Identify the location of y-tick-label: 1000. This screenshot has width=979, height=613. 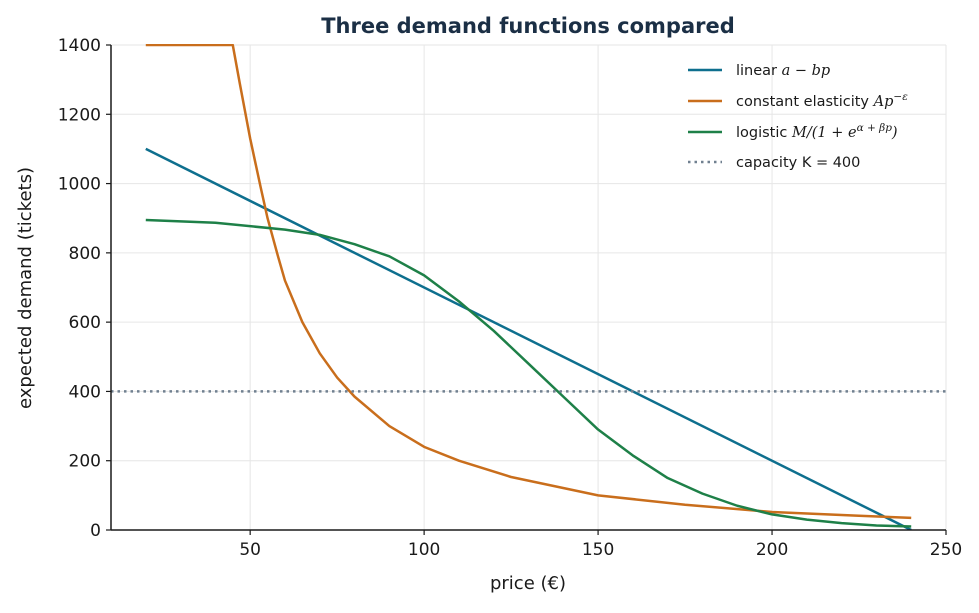
(79, 185).